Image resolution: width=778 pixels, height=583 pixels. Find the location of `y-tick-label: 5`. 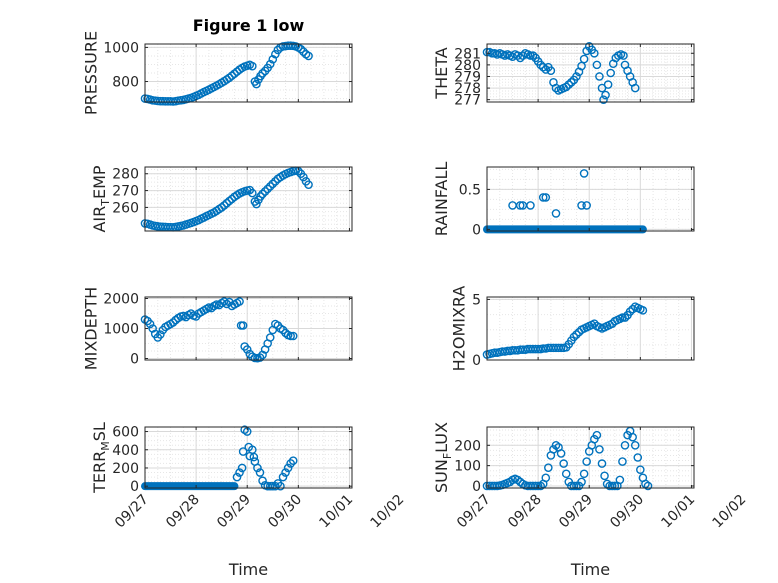

y-tick-label: 5 is located at coordinates (476, 300).